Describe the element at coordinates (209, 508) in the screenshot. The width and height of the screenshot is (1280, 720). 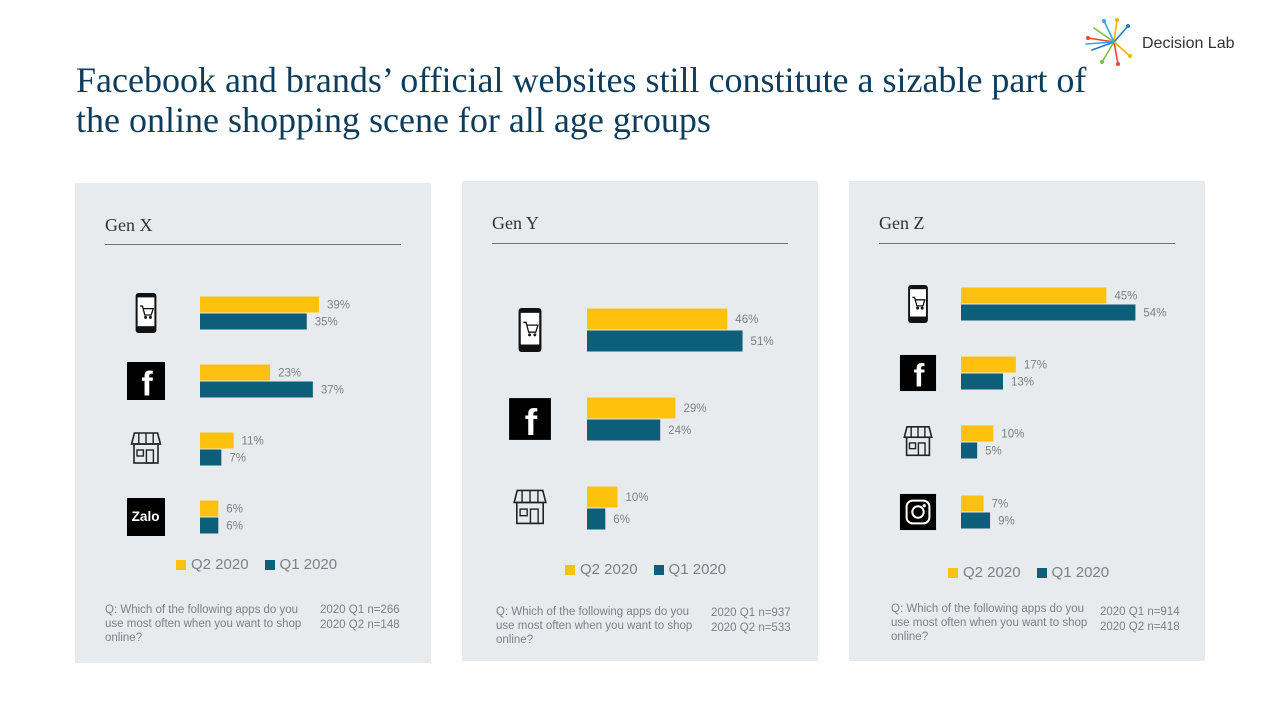
I see `bar-q2-zalo` at that location.